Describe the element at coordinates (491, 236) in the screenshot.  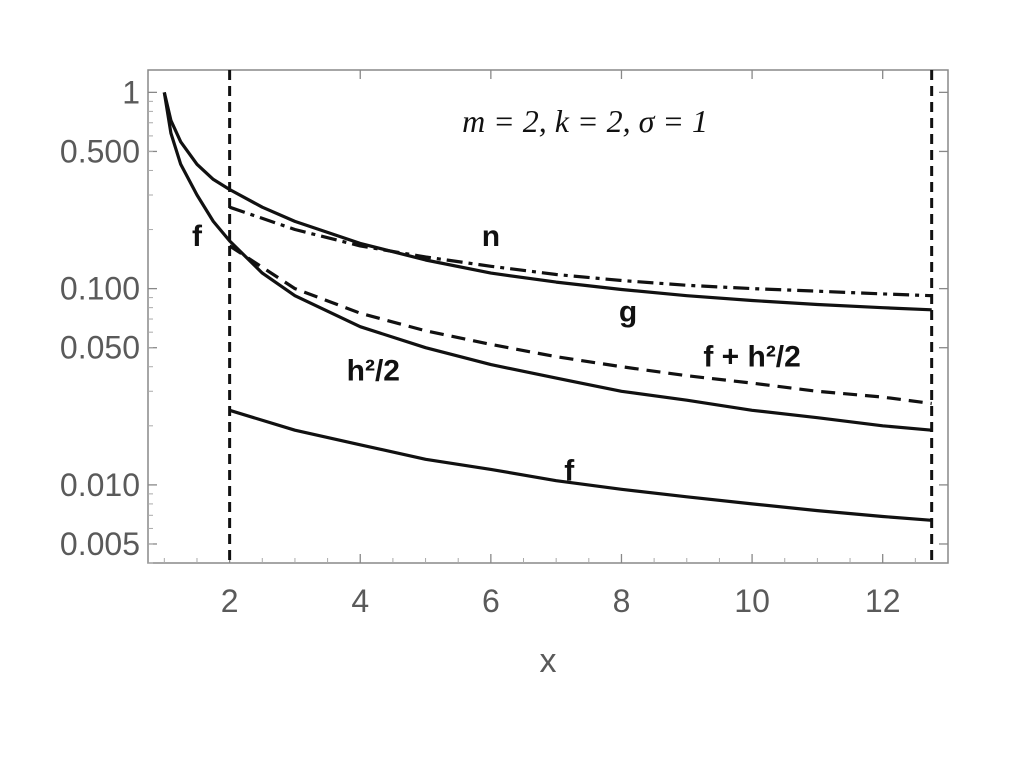
I see `curve-label: n` at that location.